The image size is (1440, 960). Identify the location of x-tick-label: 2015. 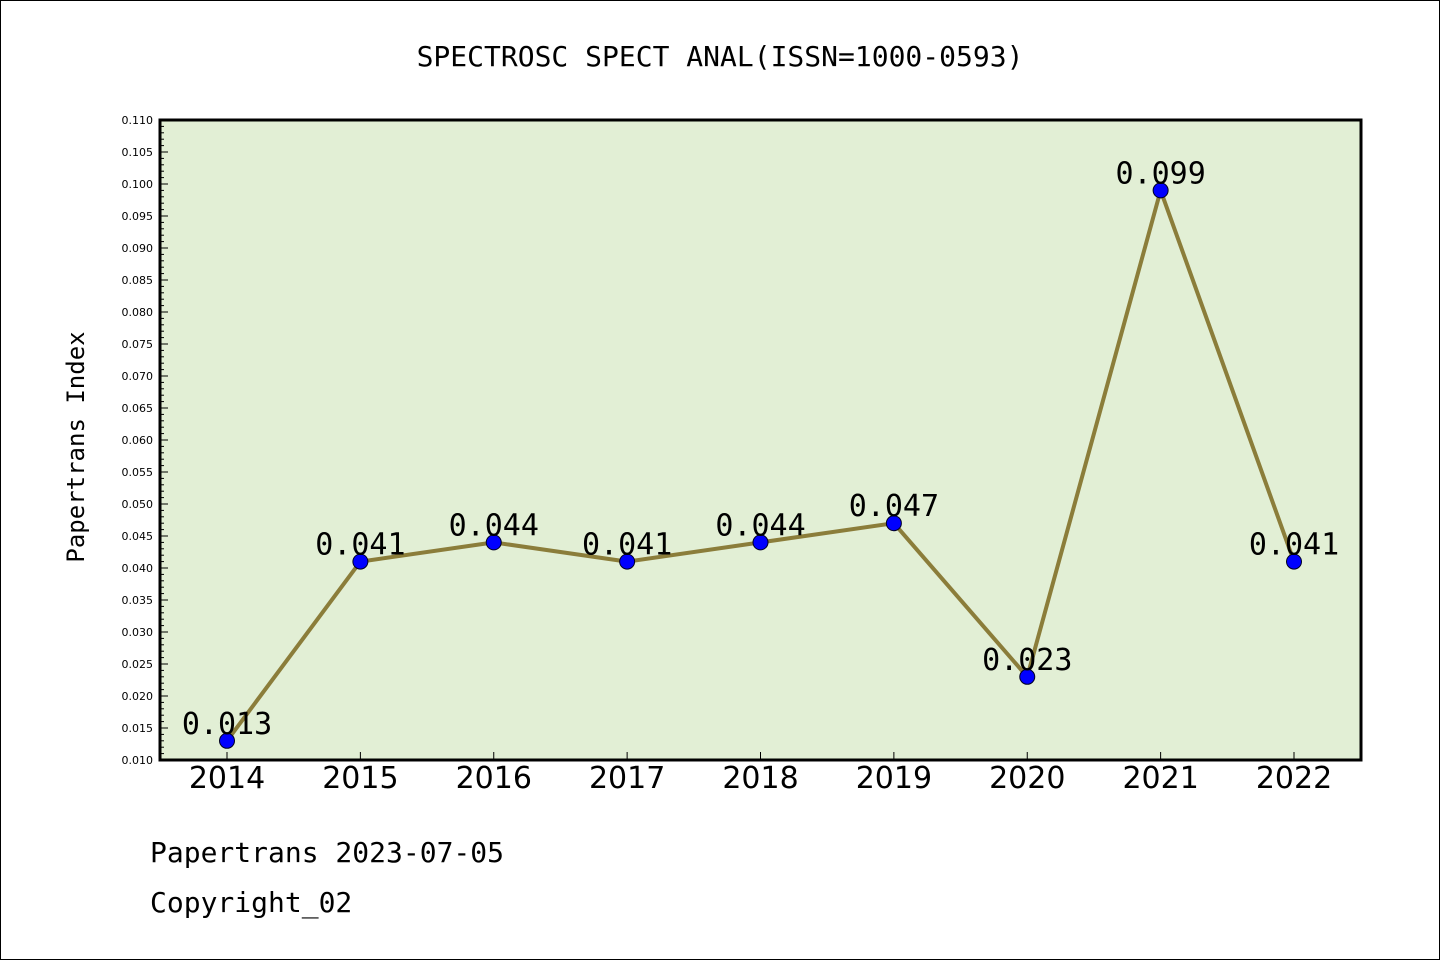
(360, 778).